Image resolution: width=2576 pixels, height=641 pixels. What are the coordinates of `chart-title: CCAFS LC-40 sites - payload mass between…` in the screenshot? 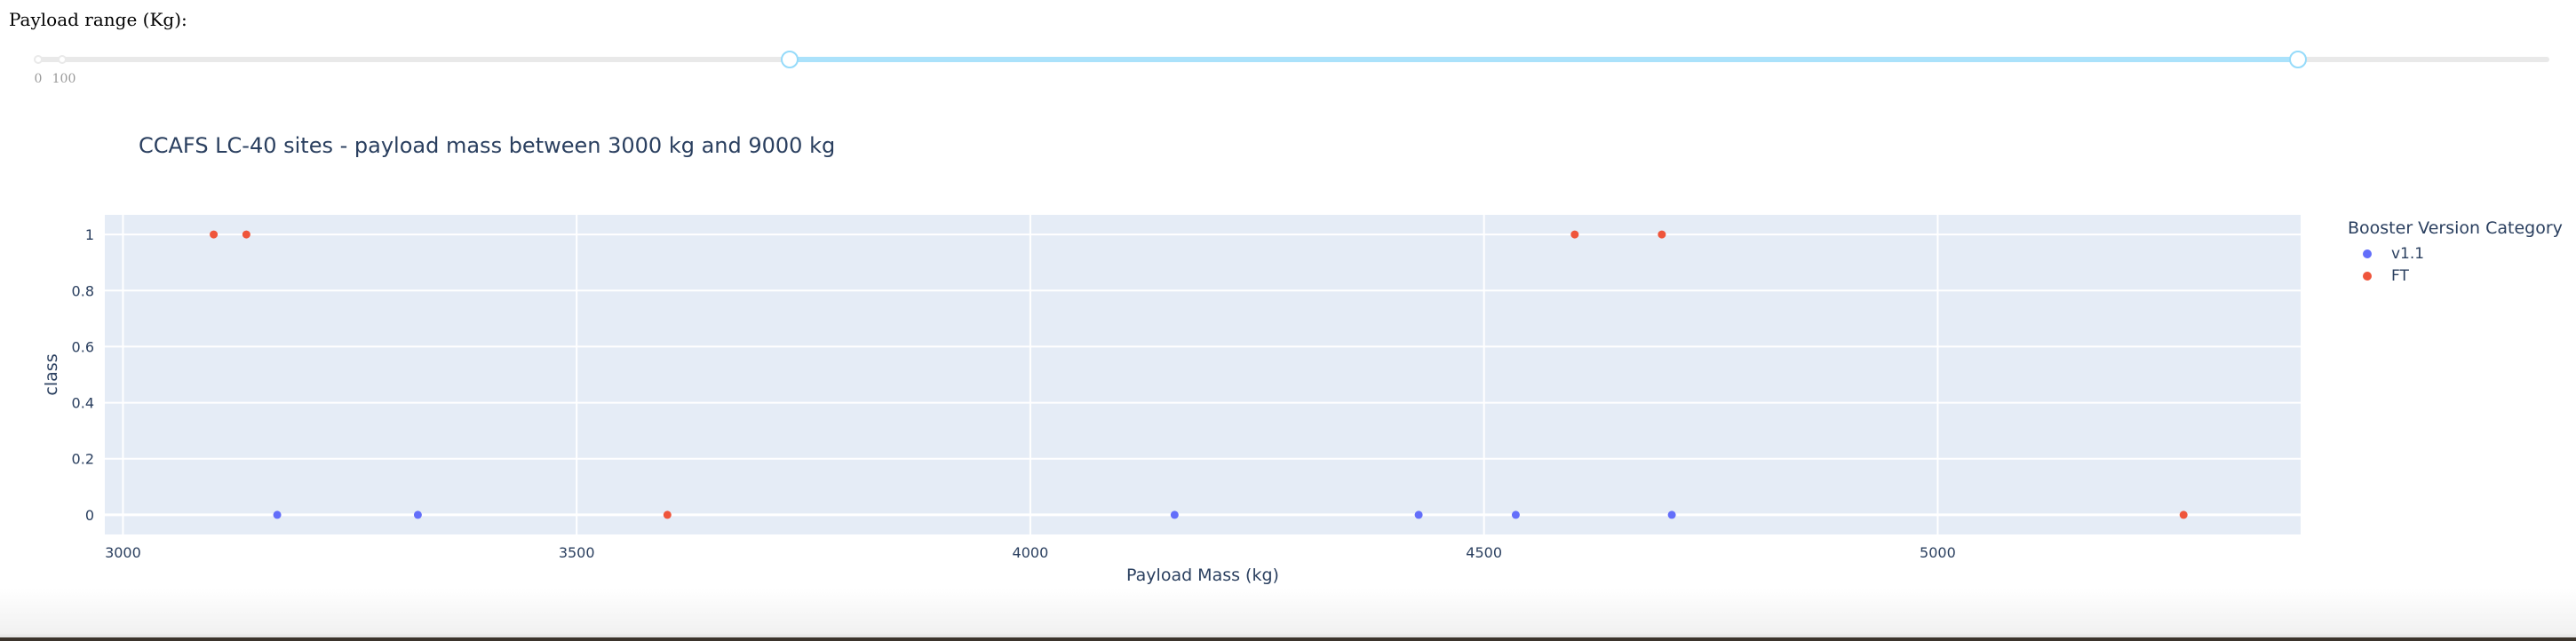 It's located at (487, 145).